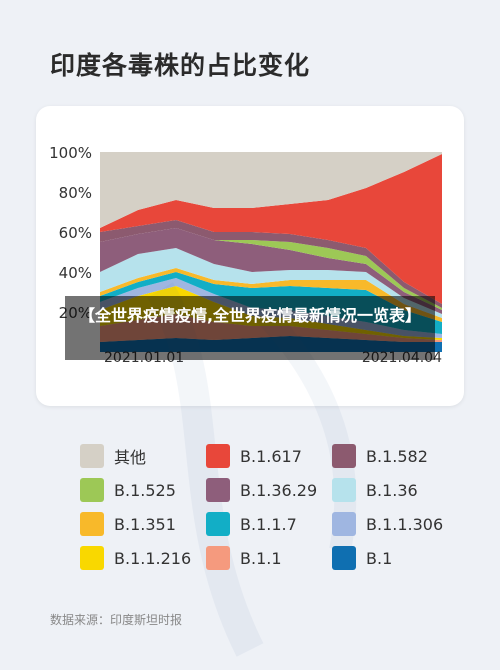 This screenshot has height=670, width=500. What do you see at coordinates (70, 153) in the screenshot?
I see `y-tick-label: 100%` at bounding box center [70, 153].